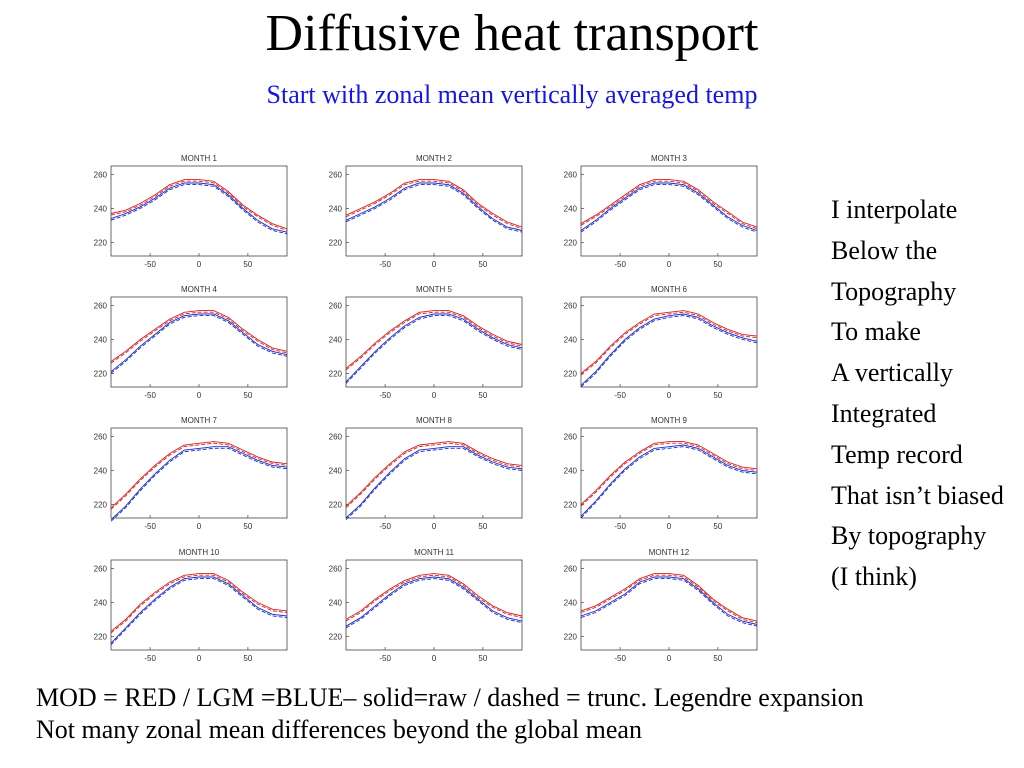 This screenshot has width=1024, height=768. Describe the element at coordinates (897, 454) in the screenshot. I see `side-line: Temp record` at that location.